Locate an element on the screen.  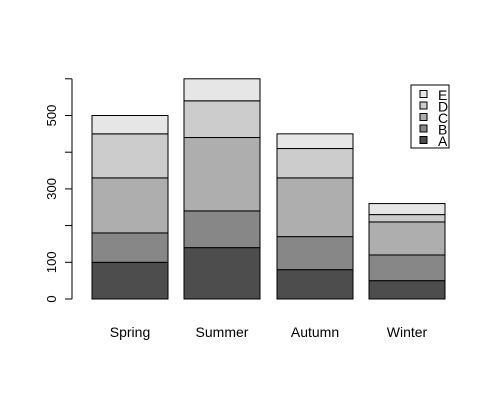
x-label-autumn: Autumn is located at coordinates (315, 332).